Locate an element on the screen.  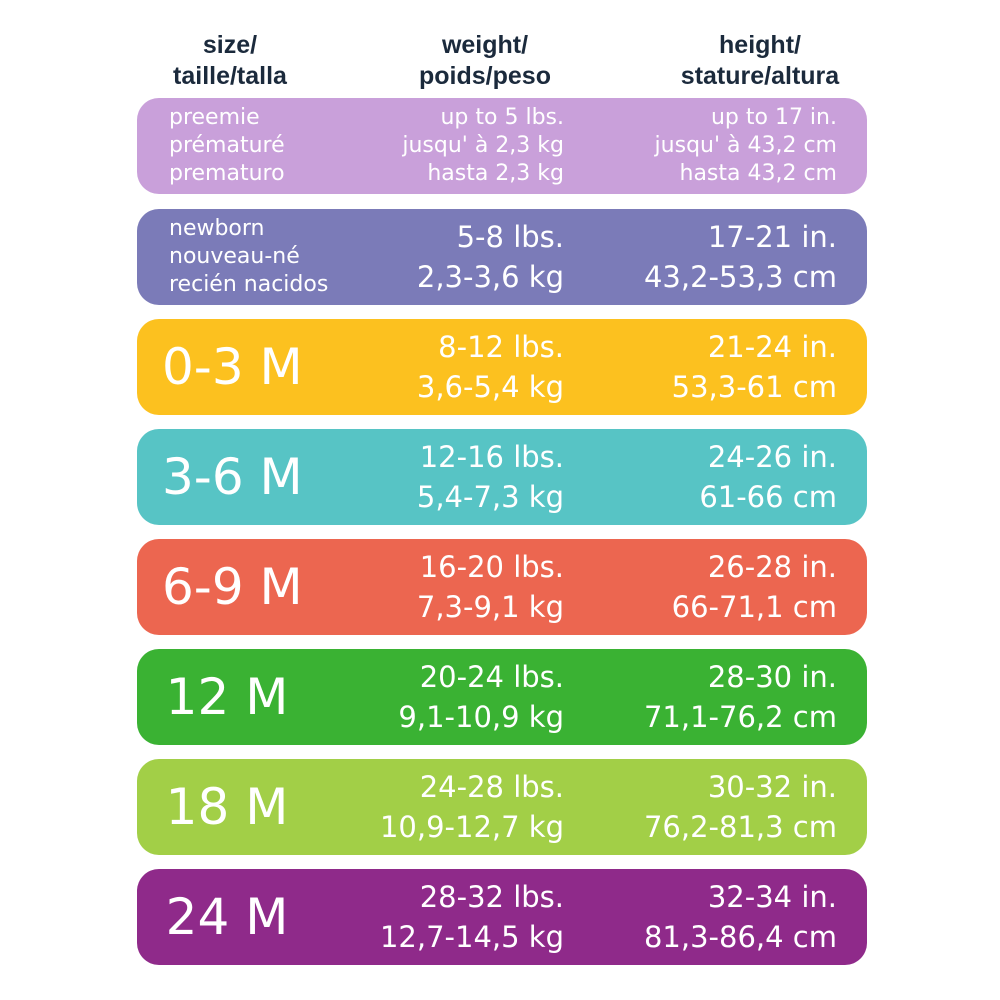
weight-value: hasta 2,3 kg is located at coordinates (495, 173).